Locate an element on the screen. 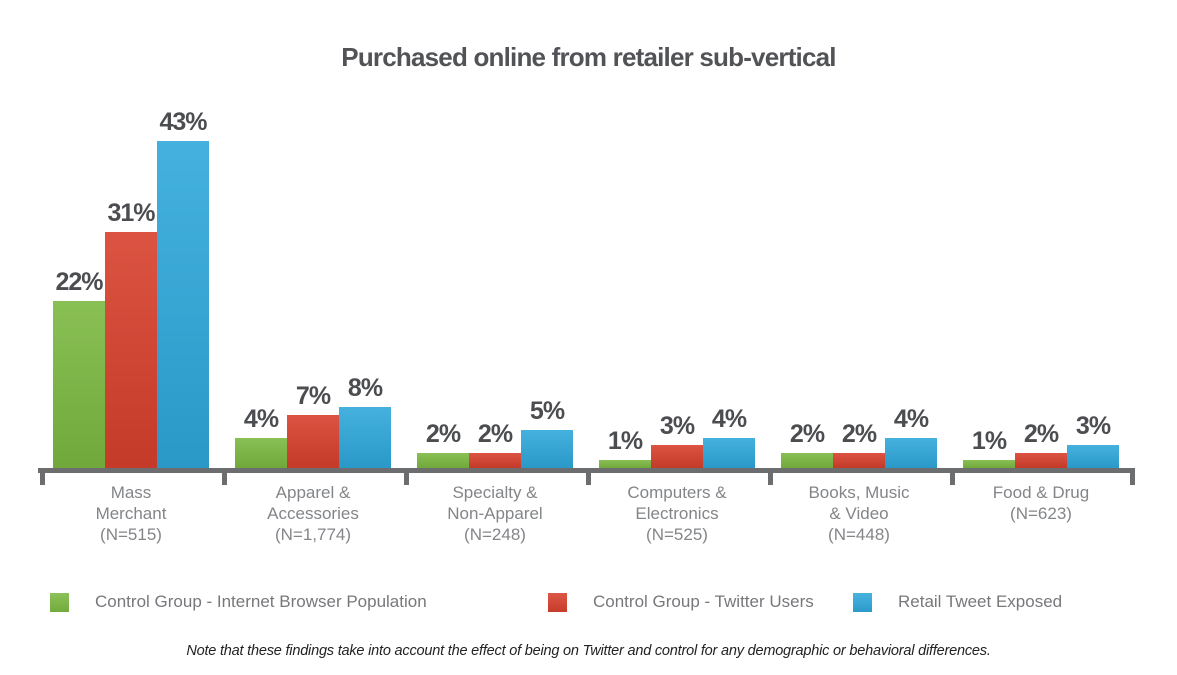  bar-group: 22% 31% 43% is located at coordinates (131, 284).